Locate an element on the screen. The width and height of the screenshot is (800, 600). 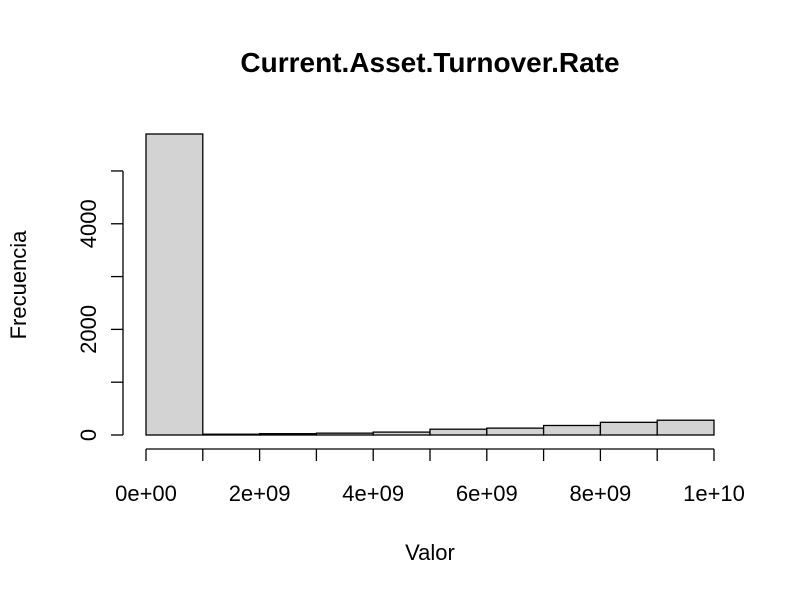
x-tick-label: 4e+09 is located at coordinates (373, 493).